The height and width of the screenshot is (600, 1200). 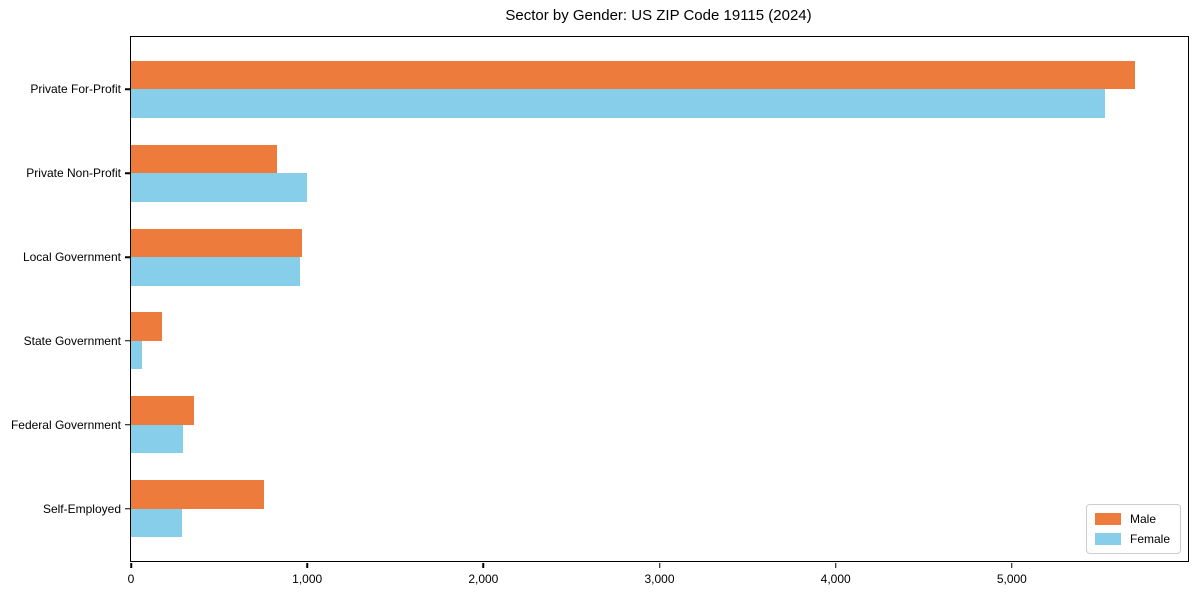 What do you see at coordinates (1149, 539) in the screenshot?
I see `legend-label-female: Female` at bounding box center [1149, 539].